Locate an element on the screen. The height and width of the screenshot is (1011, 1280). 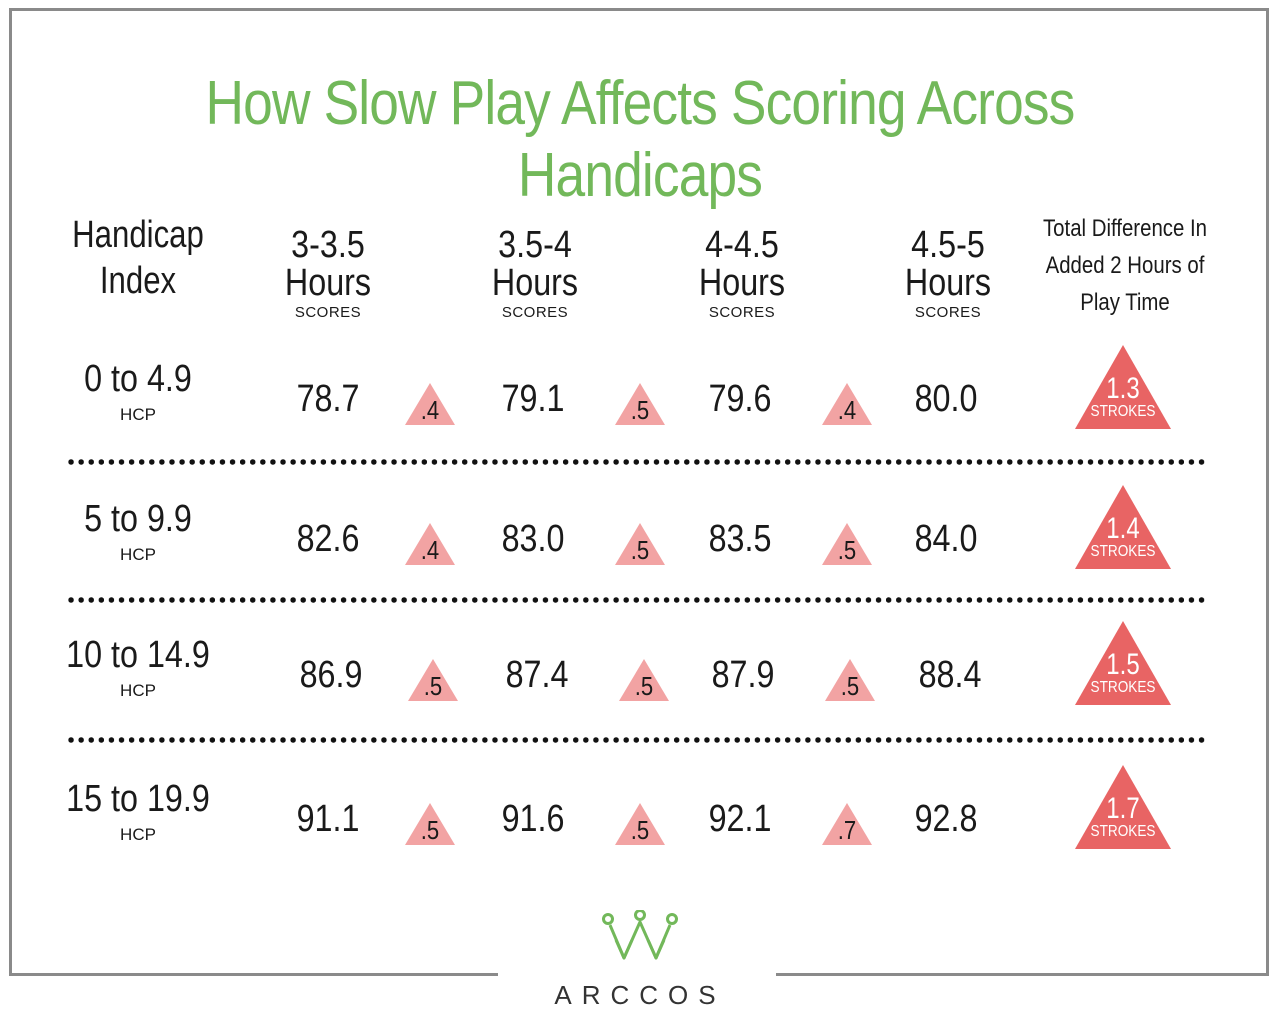
handicap-range: 10 to 14.9 is located at coordinates (138, 655).